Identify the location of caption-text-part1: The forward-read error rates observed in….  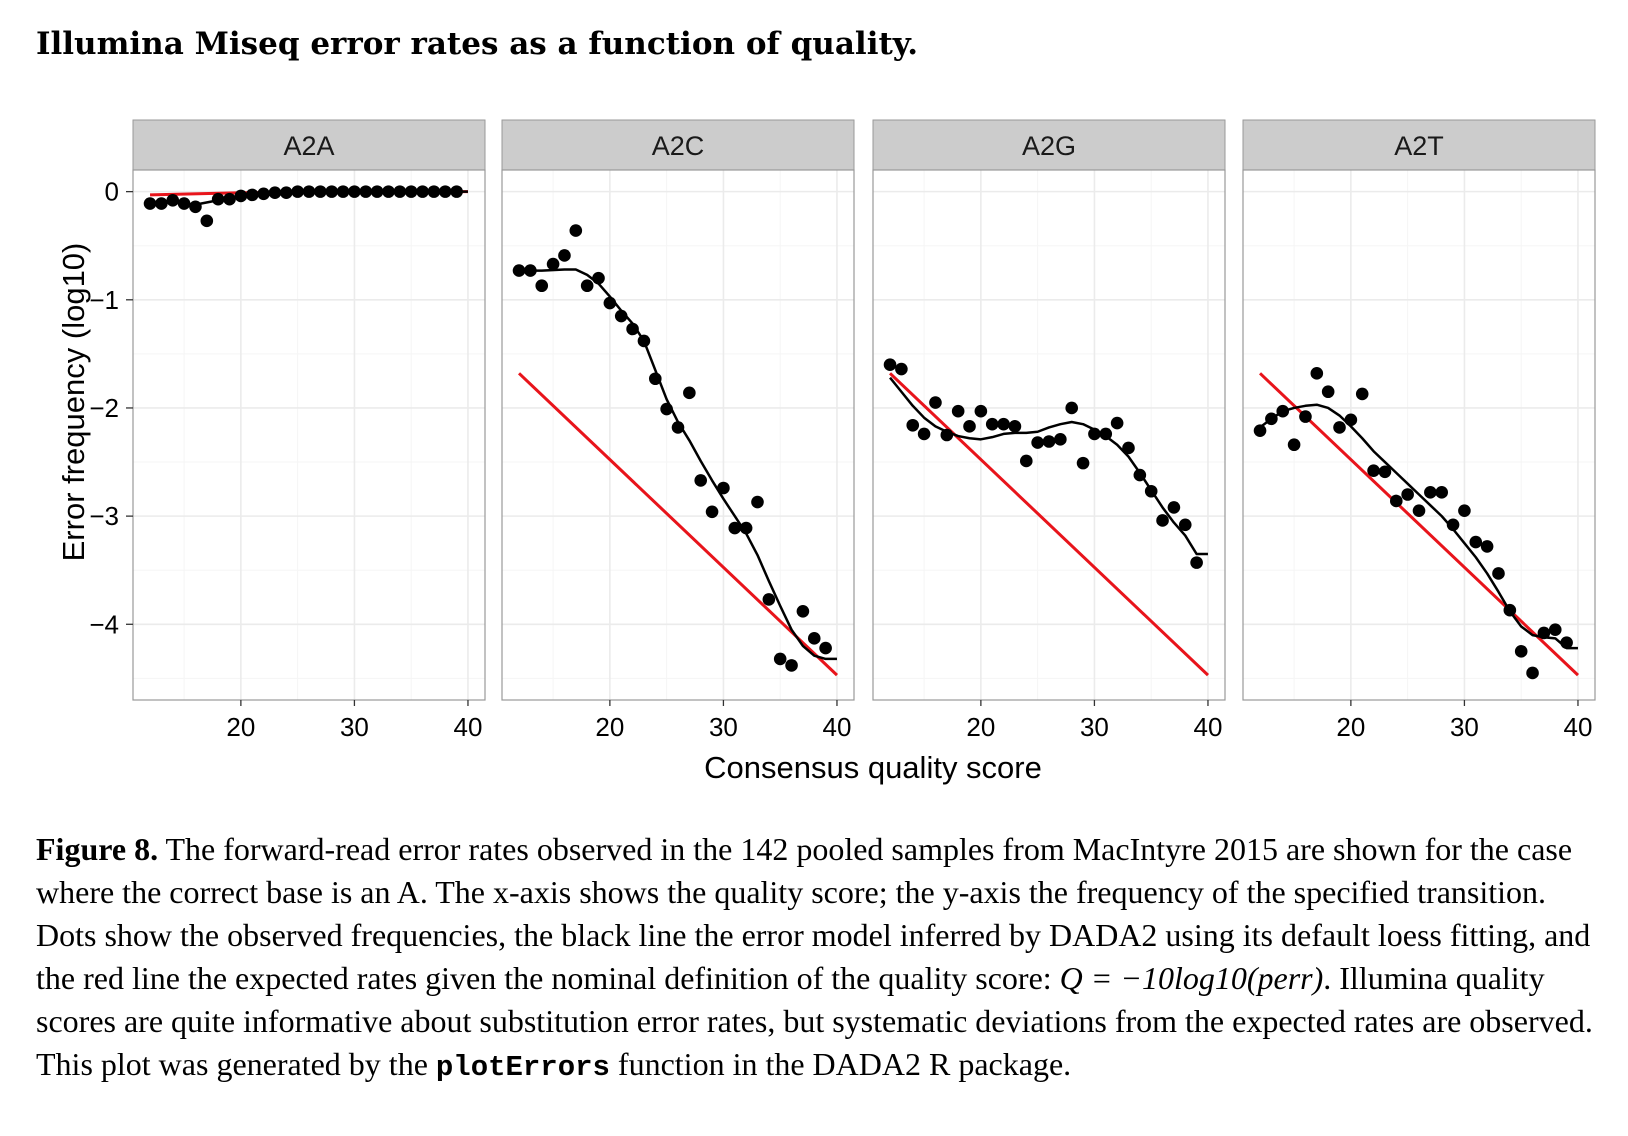
(813, 913).